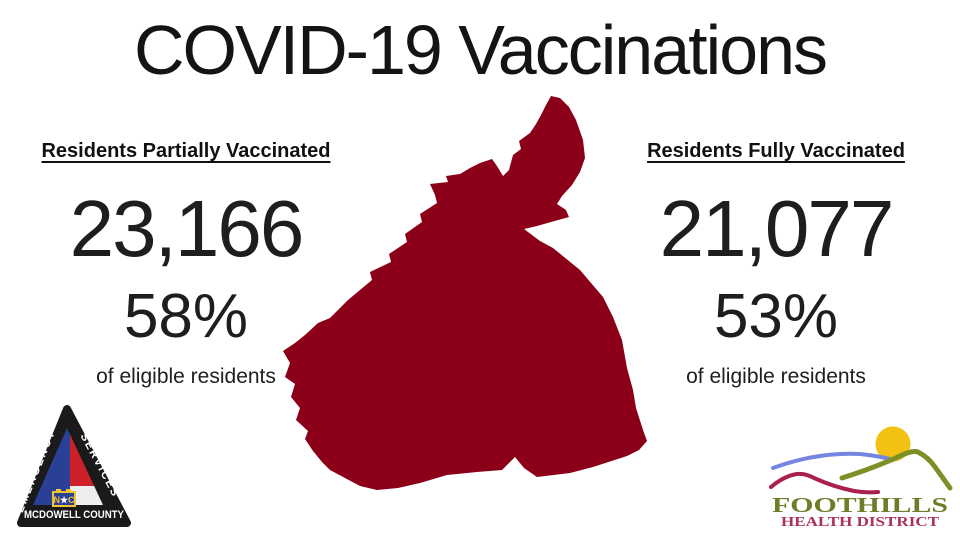  What do you see at coordinates (71, 500) in the screenshot?
I see `emblem-c: C` at bounding box center [71, 500].